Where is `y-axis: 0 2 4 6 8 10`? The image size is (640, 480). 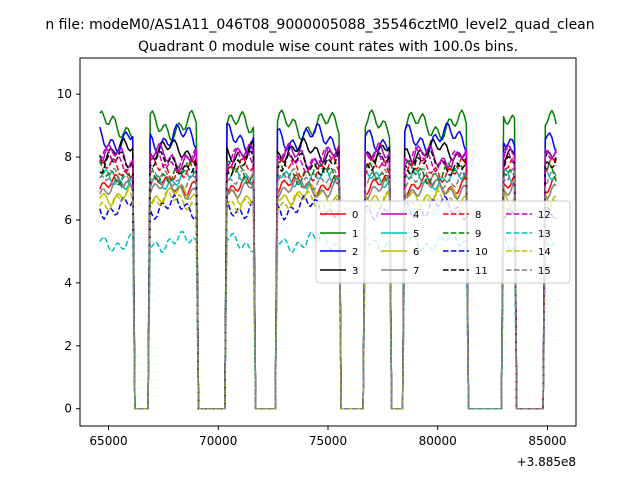
y-axis: 0 2 4 6 8 10 is located at coordinates (68, 251).